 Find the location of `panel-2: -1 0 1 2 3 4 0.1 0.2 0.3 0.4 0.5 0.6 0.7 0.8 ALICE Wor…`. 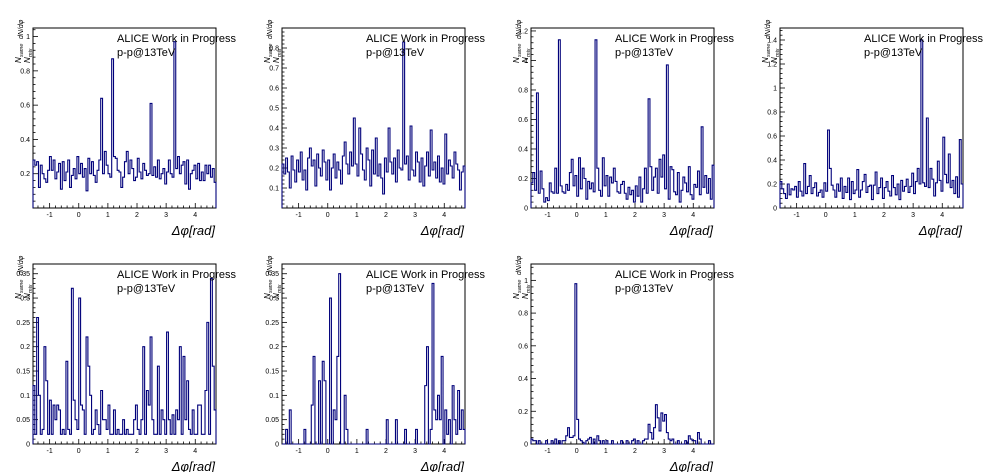

panel-2: -1 0 1 2 3 4 0.1 0.2 0.3 0.4 0.5 0.6 0.7 0.8 ALICE Wor… is located at coordinates (374, 128).